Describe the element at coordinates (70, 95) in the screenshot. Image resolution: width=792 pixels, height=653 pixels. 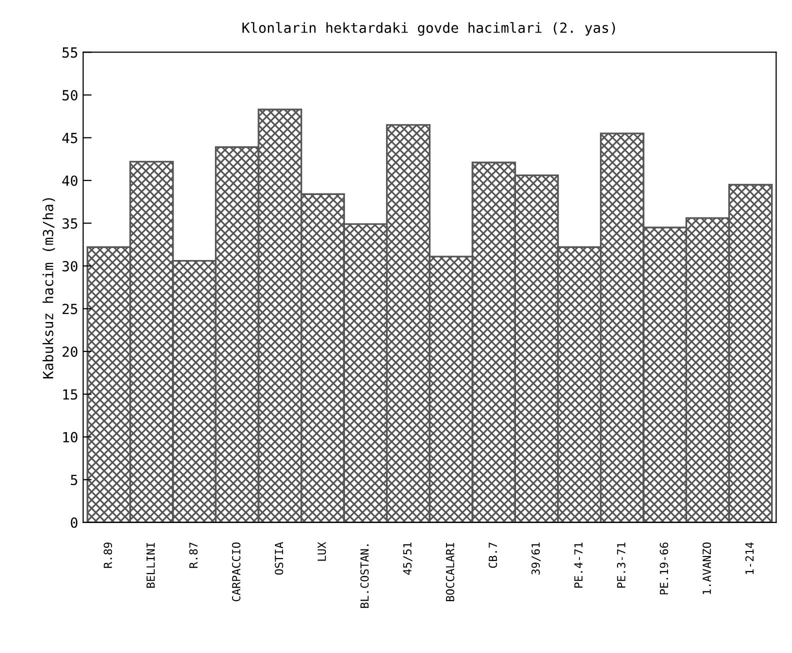
I see `y-tick-label: 50` at that location.